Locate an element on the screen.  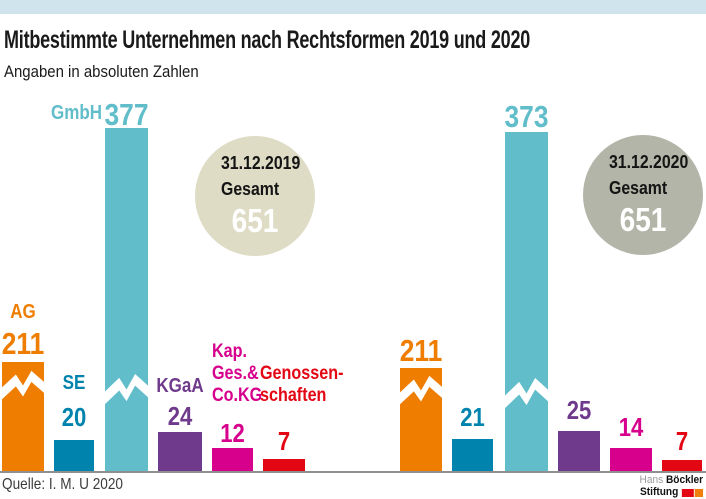
bar-2019-kgaa is located at coordinates (180, 452).